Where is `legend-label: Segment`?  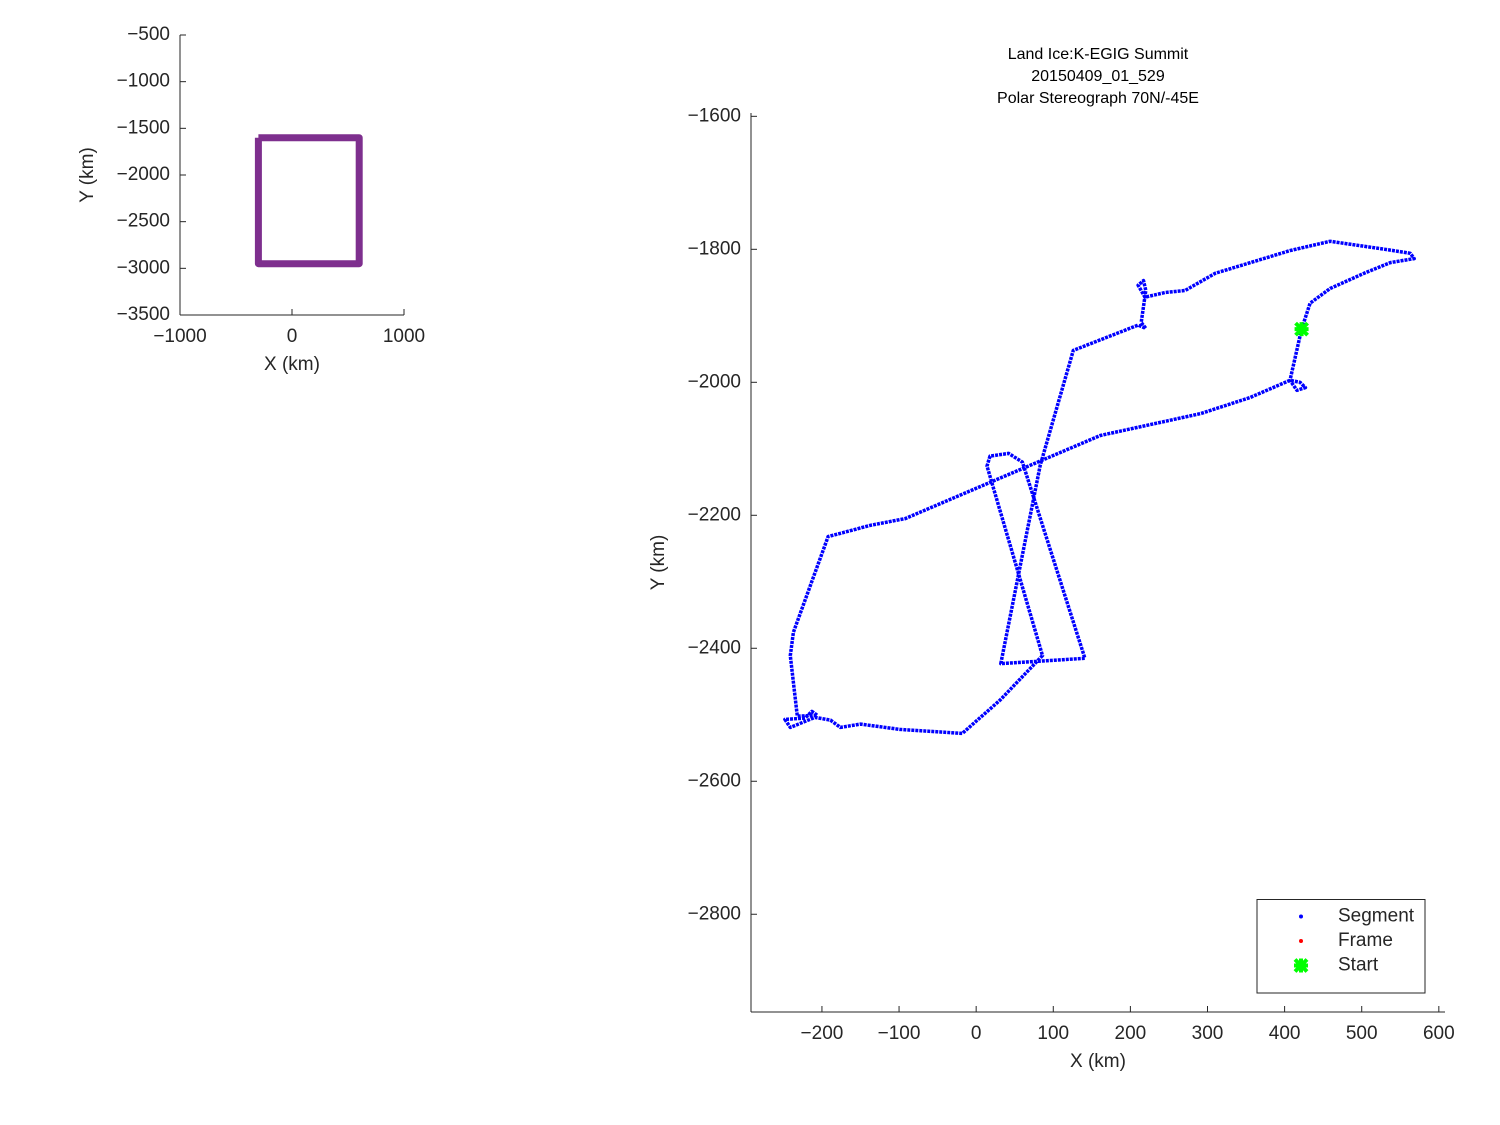
legend-label: Segment is located at coordinates (1376, 916).